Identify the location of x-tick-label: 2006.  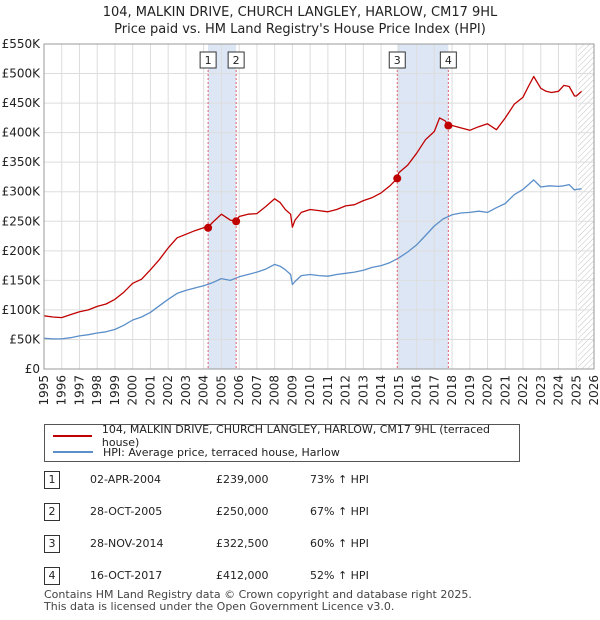
(239, 390).